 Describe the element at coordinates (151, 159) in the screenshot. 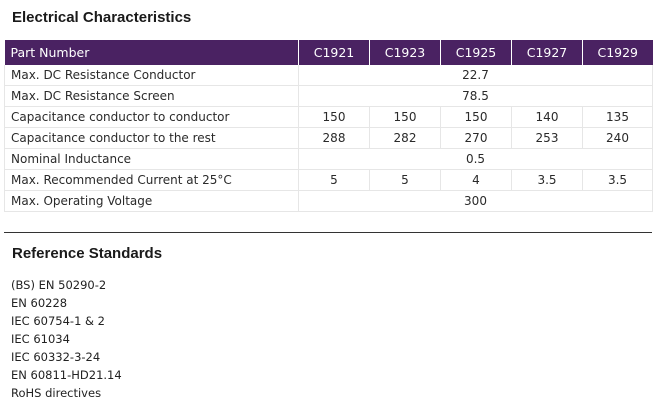

I see `row-label: Nominal Inductance` at that location.